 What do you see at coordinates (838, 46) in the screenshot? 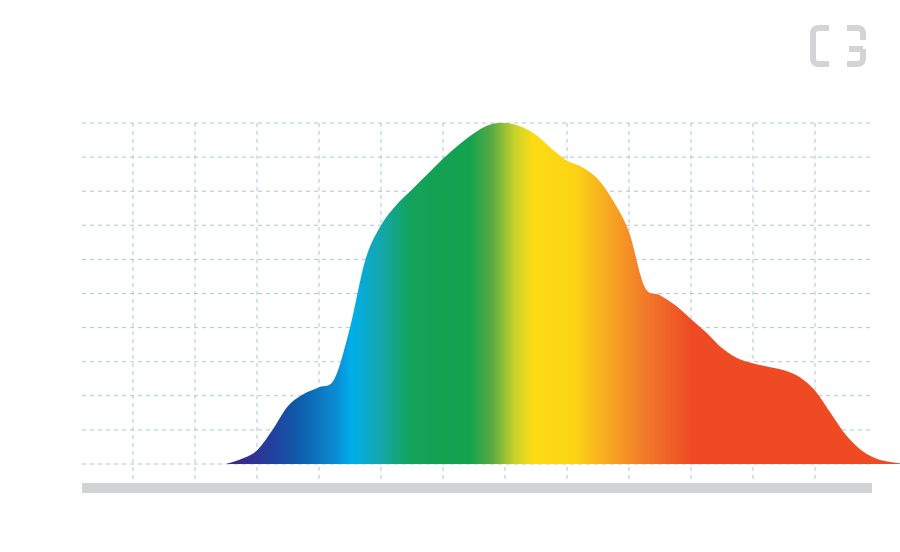
I see `bracket-logo-icon` at bounding box center [838, 46].